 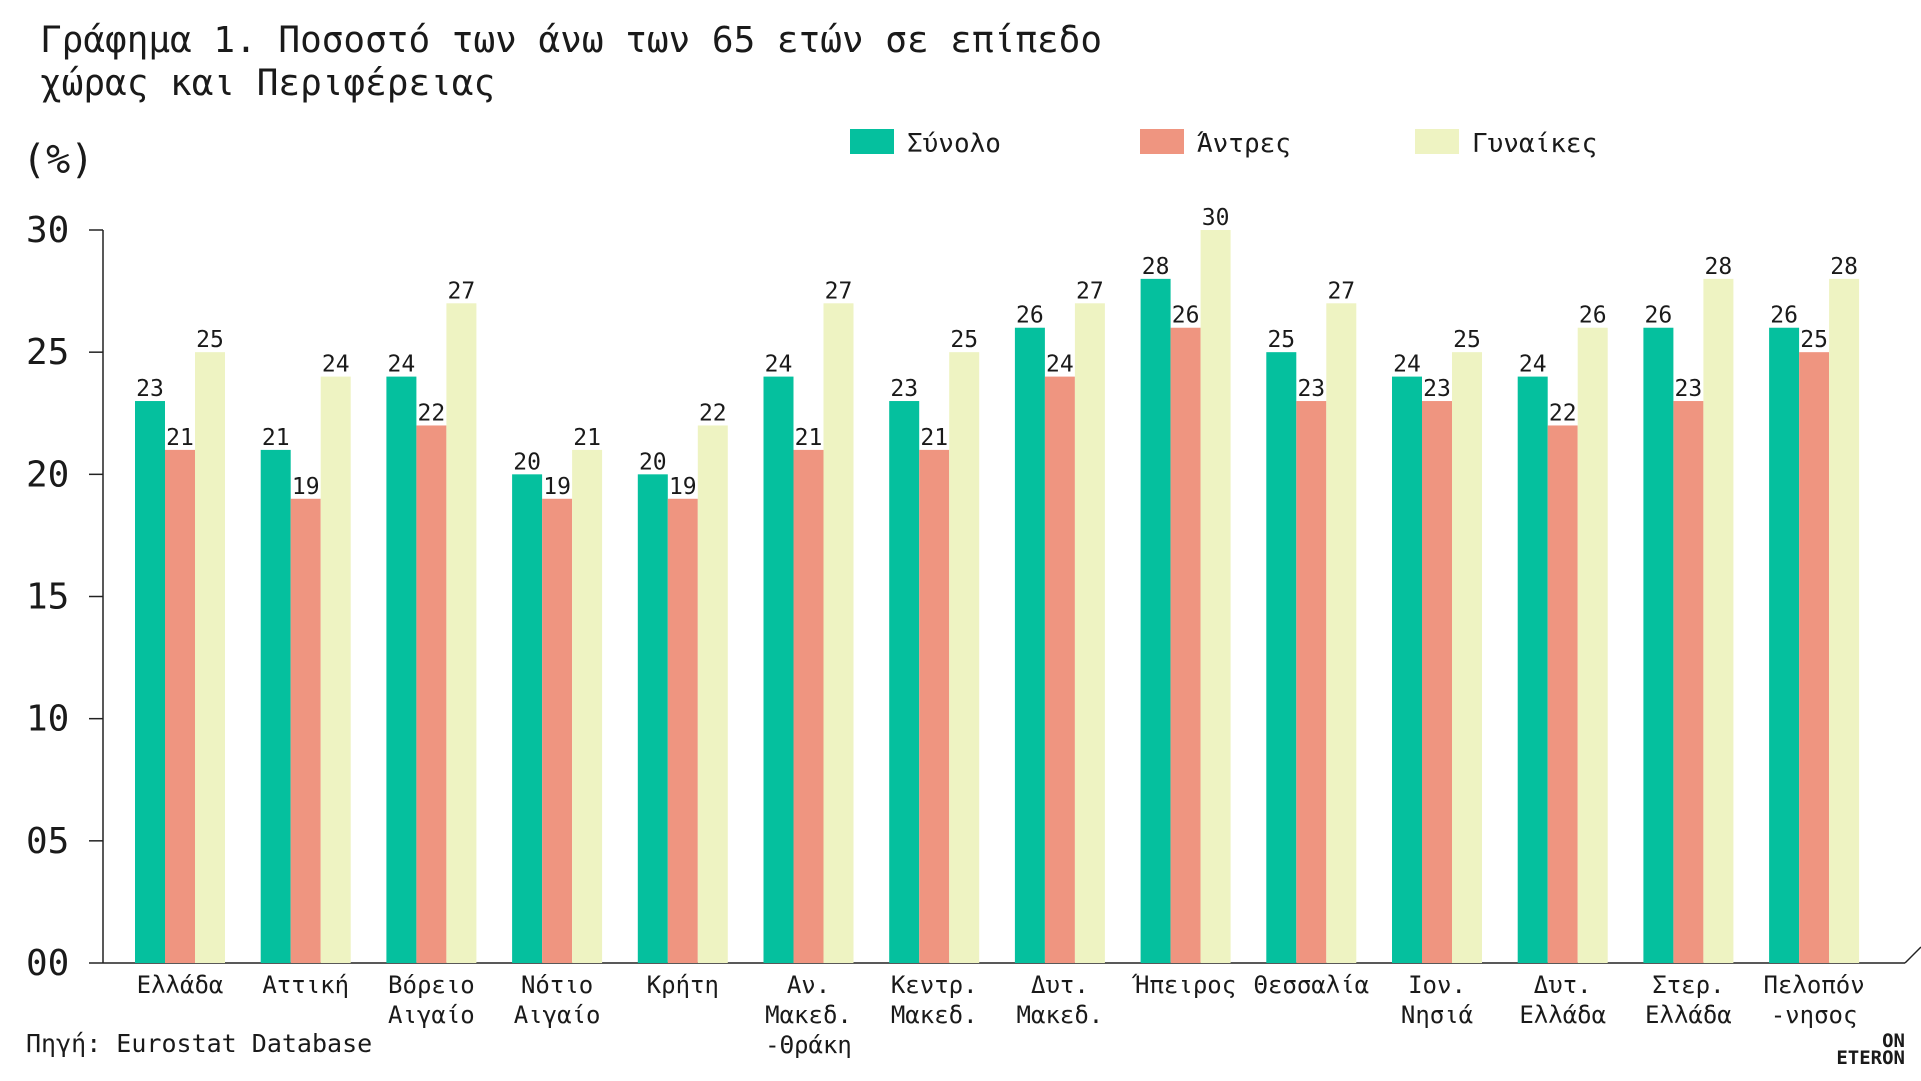 What do you see at coordinates (954, 144) in the screenshot?
I see `legend-label: Σύνολο` at bounding box center [954, 144].